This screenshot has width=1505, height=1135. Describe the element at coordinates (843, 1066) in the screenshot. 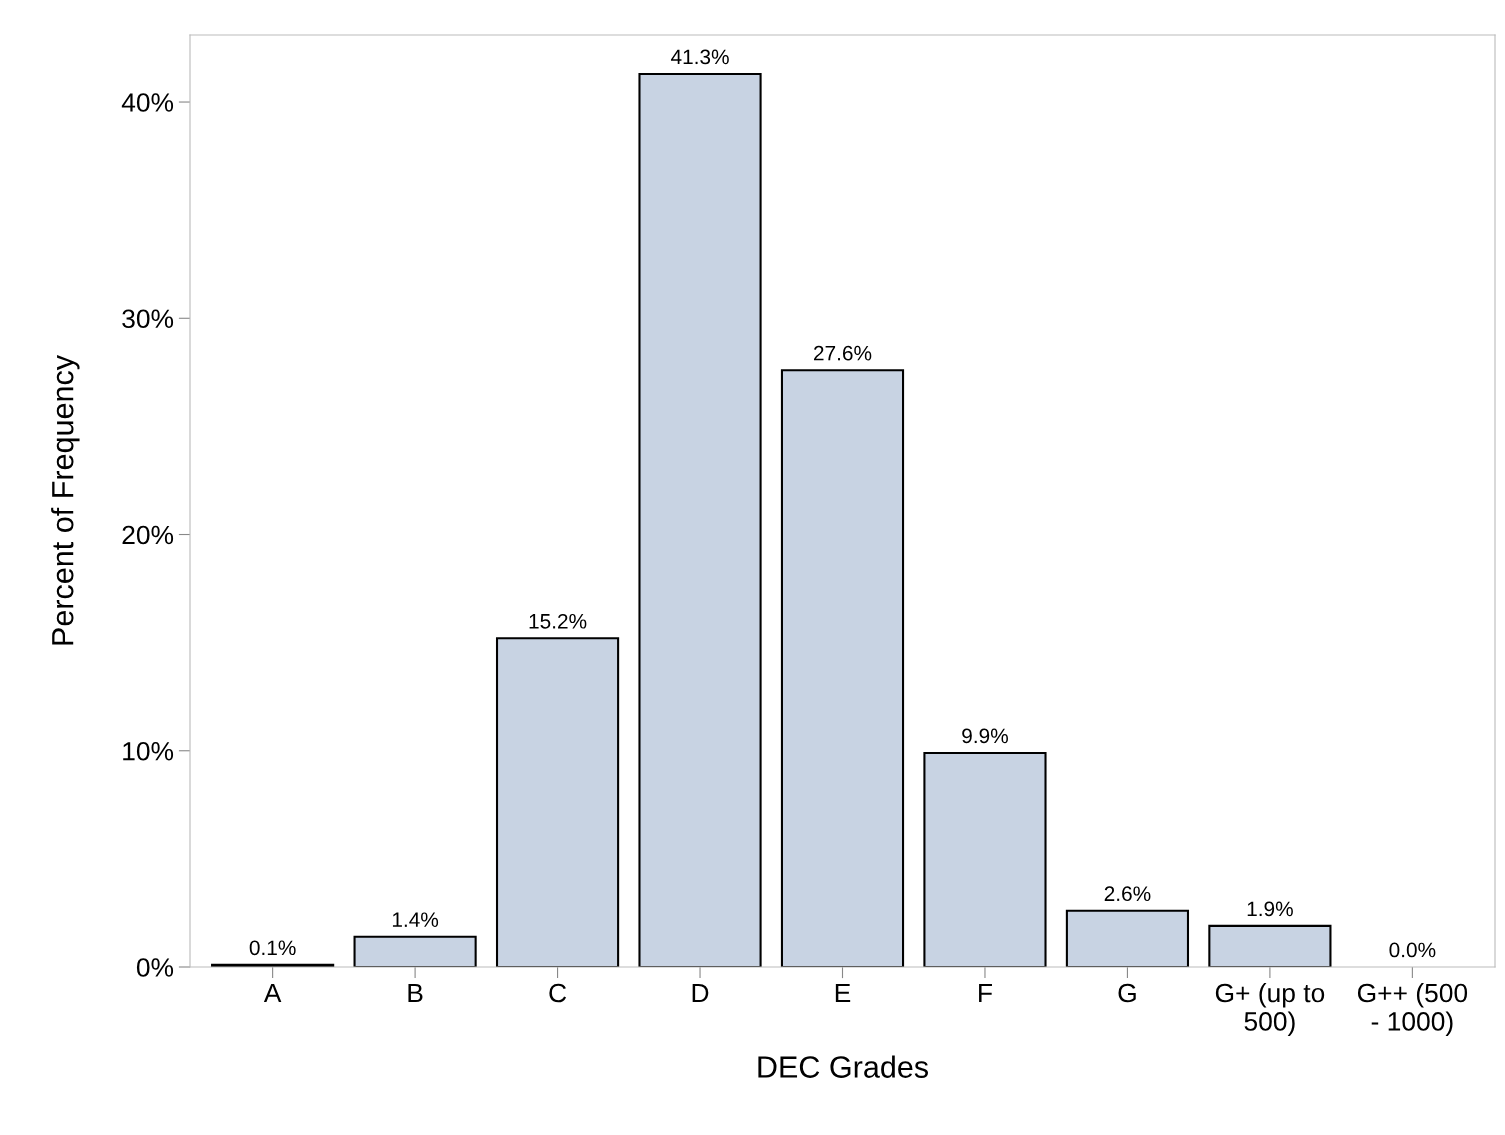

I see `x-axis-title: DEC Grades` at that location.